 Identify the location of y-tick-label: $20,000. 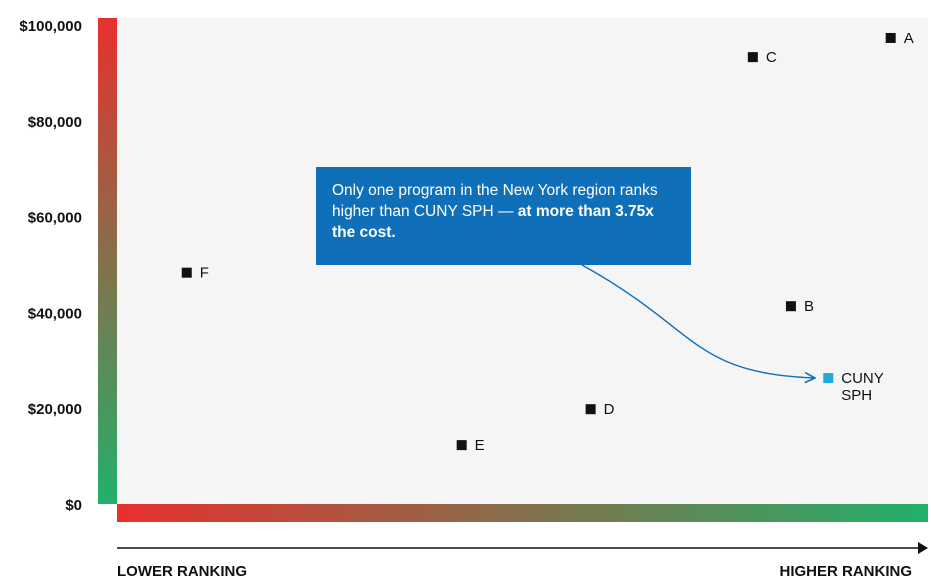
(55, 409).